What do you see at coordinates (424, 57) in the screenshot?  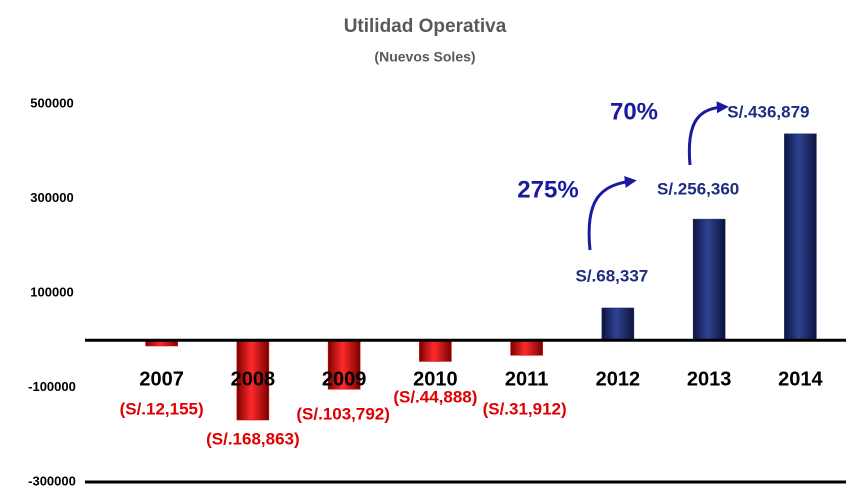 I see `chart-subtitle: (Nuevos Soles)` at bounding box center [424, 57].